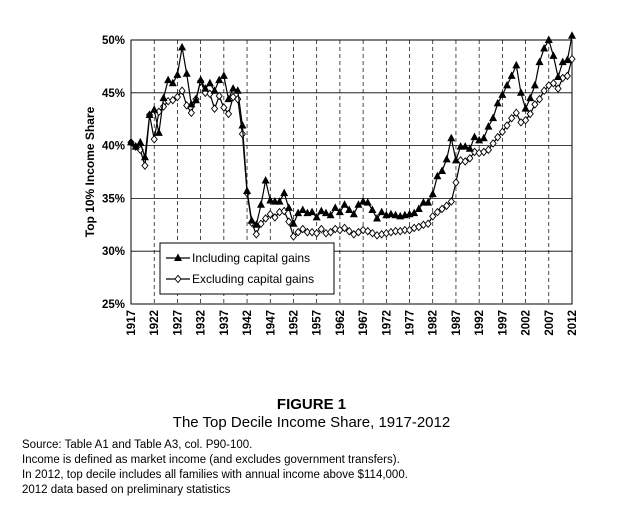 This screenshot has height=512, width=623. Describe the element at coordinates (113, 252) in the screenshot. I see `y-tick-label: 30%` at that location.